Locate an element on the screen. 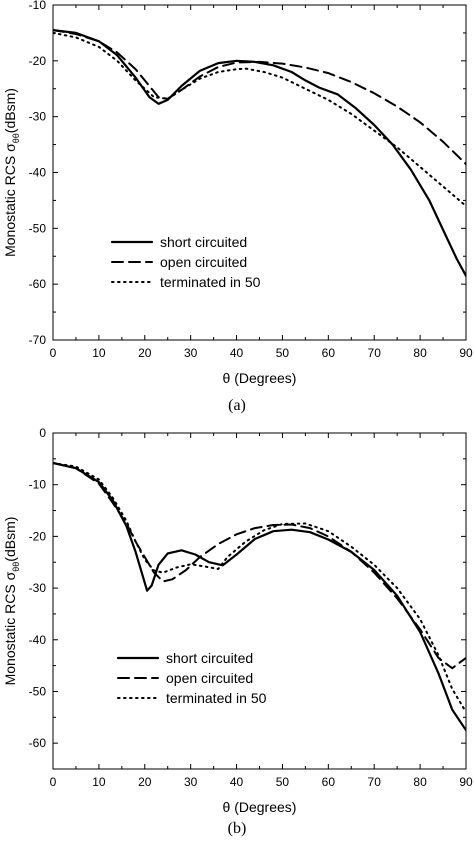  caption-a: (a) is located at coordinates (237, 405).